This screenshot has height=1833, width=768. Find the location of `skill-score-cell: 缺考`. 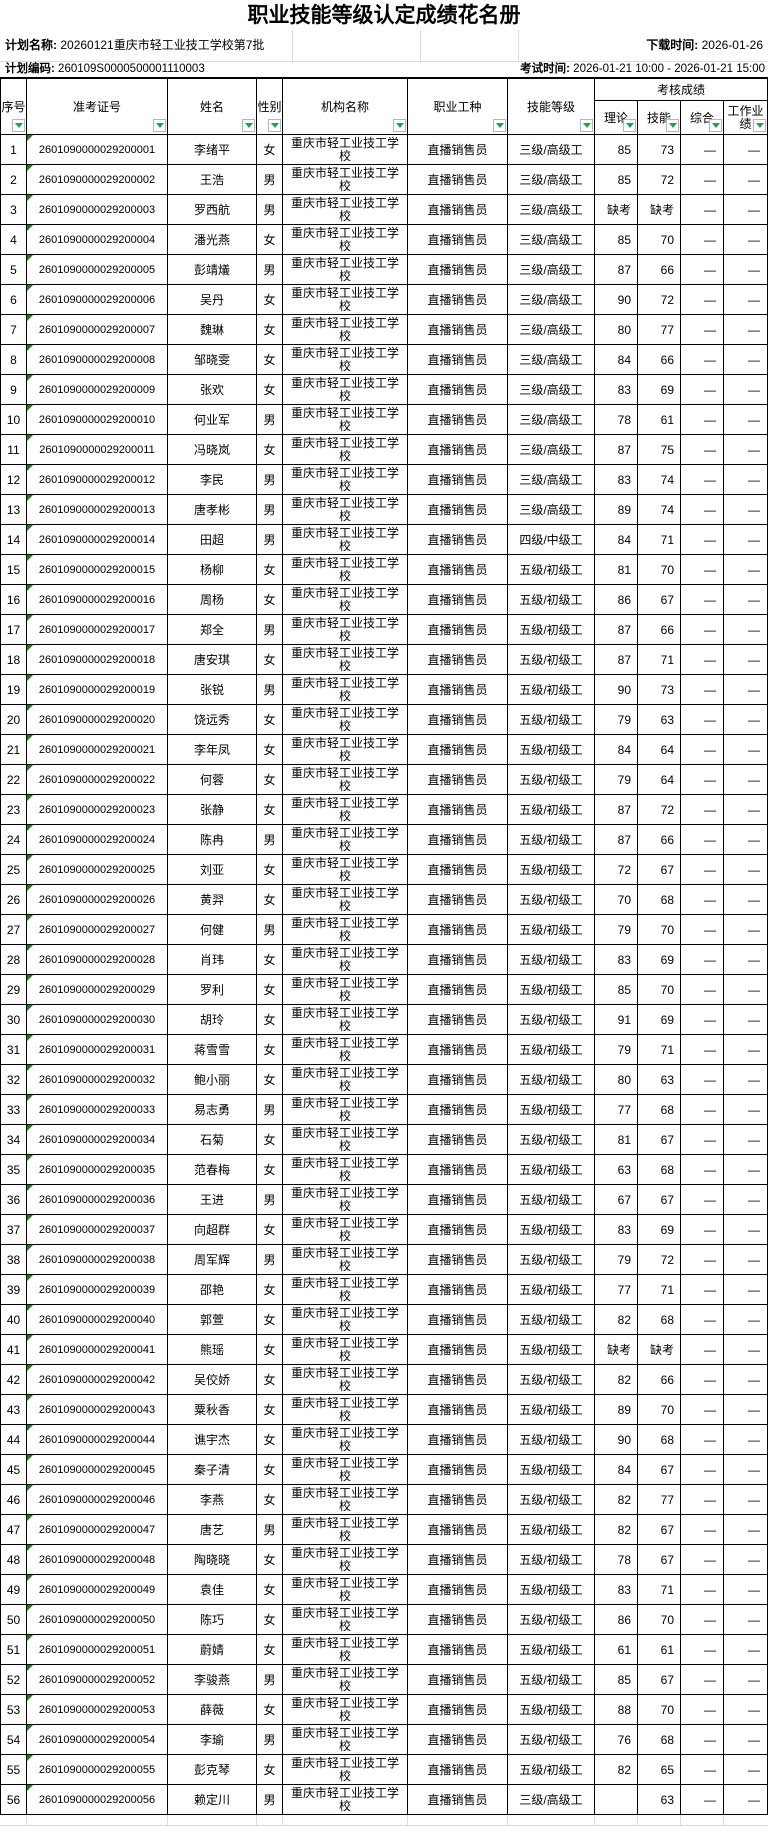

skill-score-cell: 缺考 is located at coordinates (659, 209).